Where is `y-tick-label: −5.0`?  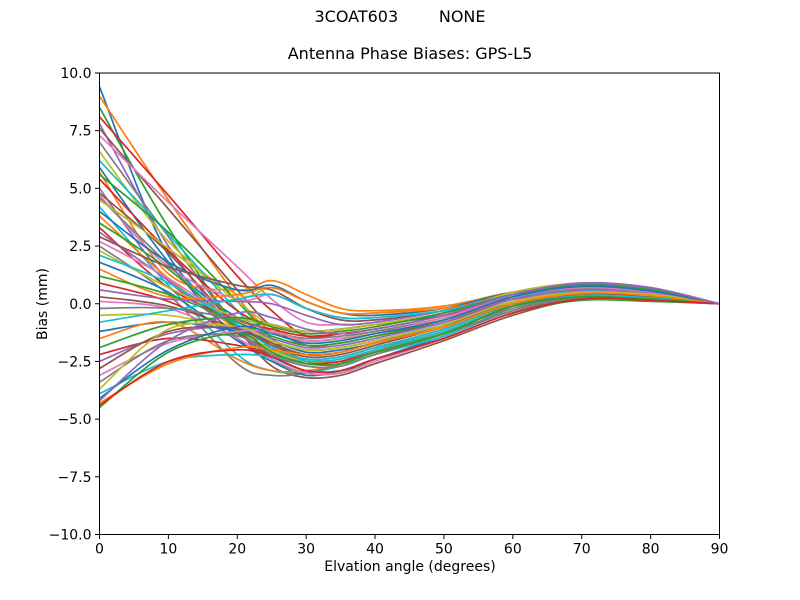
y-tick-label: −5.0 is located at coordinates (75, 420).